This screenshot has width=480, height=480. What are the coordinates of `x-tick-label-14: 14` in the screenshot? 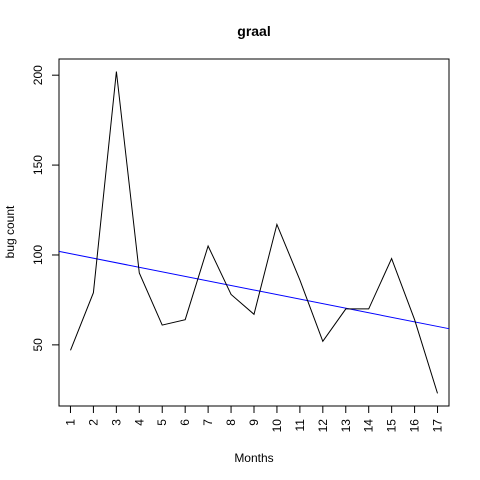 It's located at (369, 426).